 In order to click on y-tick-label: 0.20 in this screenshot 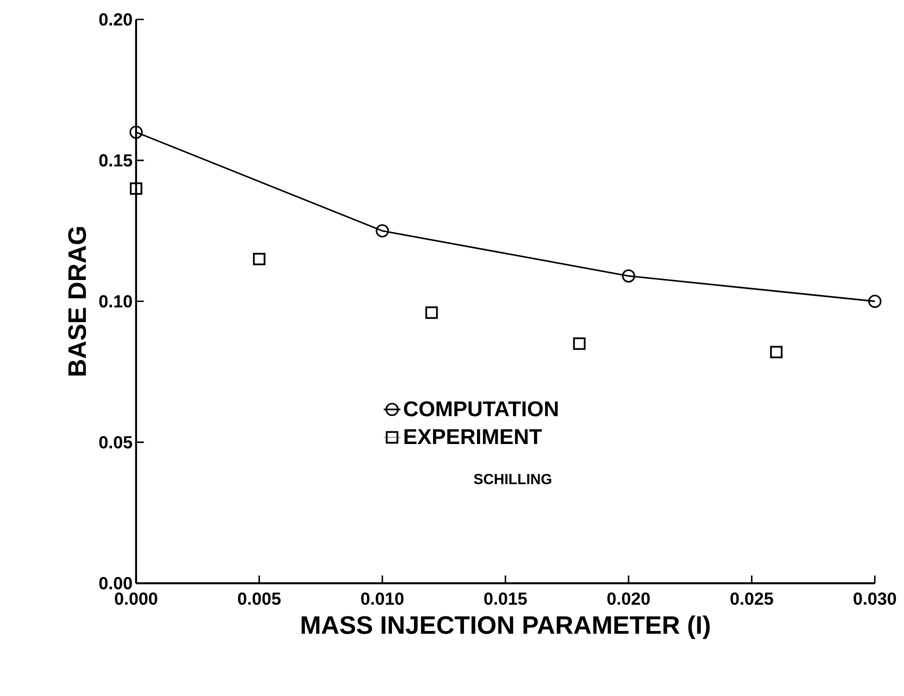, I will do `click(115, 19)`.